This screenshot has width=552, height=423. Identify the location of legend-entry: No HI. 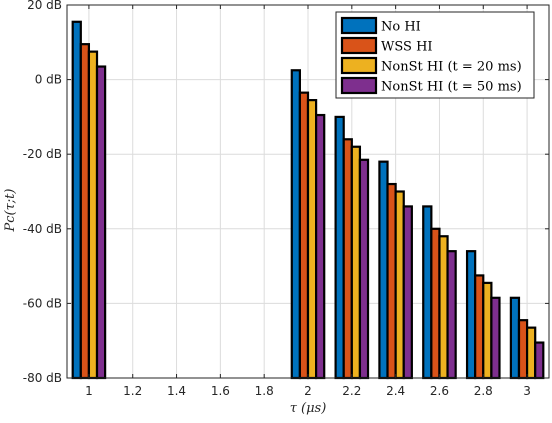
(401, 27).